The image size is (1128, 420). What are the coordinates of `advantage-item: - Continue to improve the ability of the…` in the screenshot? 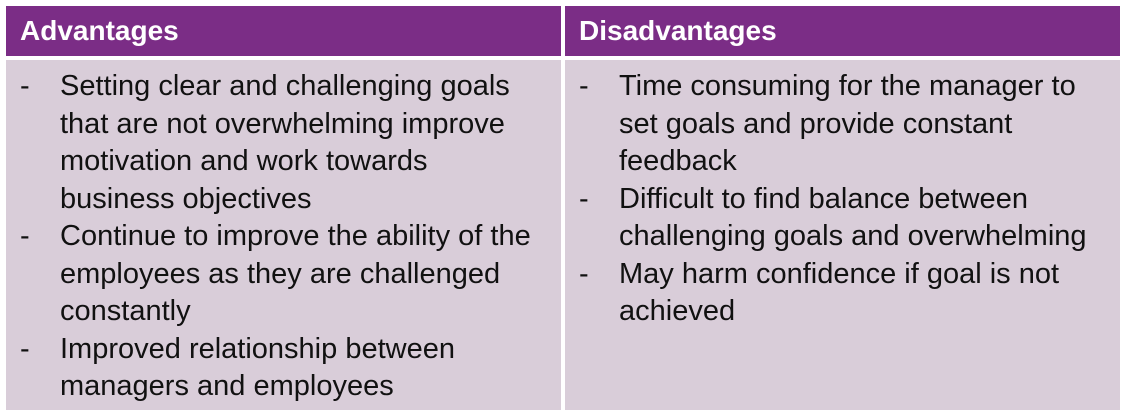 It's located at (283, 274).